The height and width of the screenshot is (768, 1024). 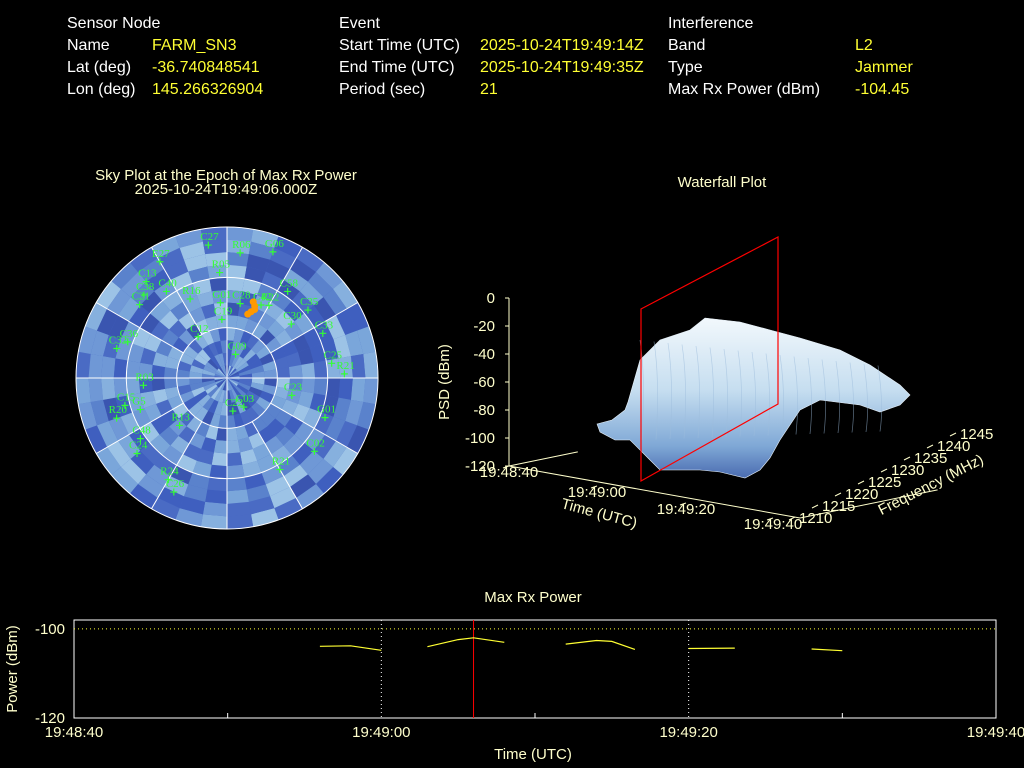 What do you see at coordinates (489, 89) in the screenshot?
I see `period-value: 21` at bounding box center [489, 89].